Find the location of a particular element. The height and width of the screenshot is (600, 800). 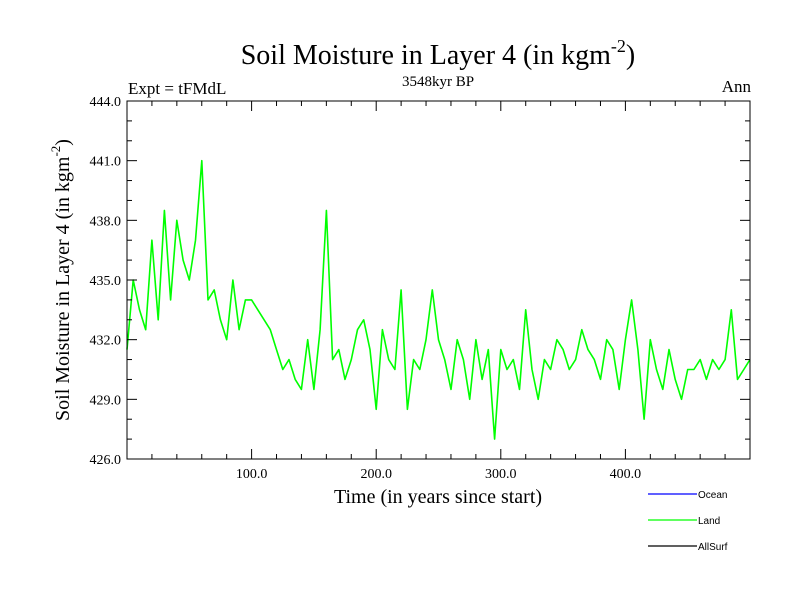

legend-label-ocean: Ocean is located at coordinates (712, 495).